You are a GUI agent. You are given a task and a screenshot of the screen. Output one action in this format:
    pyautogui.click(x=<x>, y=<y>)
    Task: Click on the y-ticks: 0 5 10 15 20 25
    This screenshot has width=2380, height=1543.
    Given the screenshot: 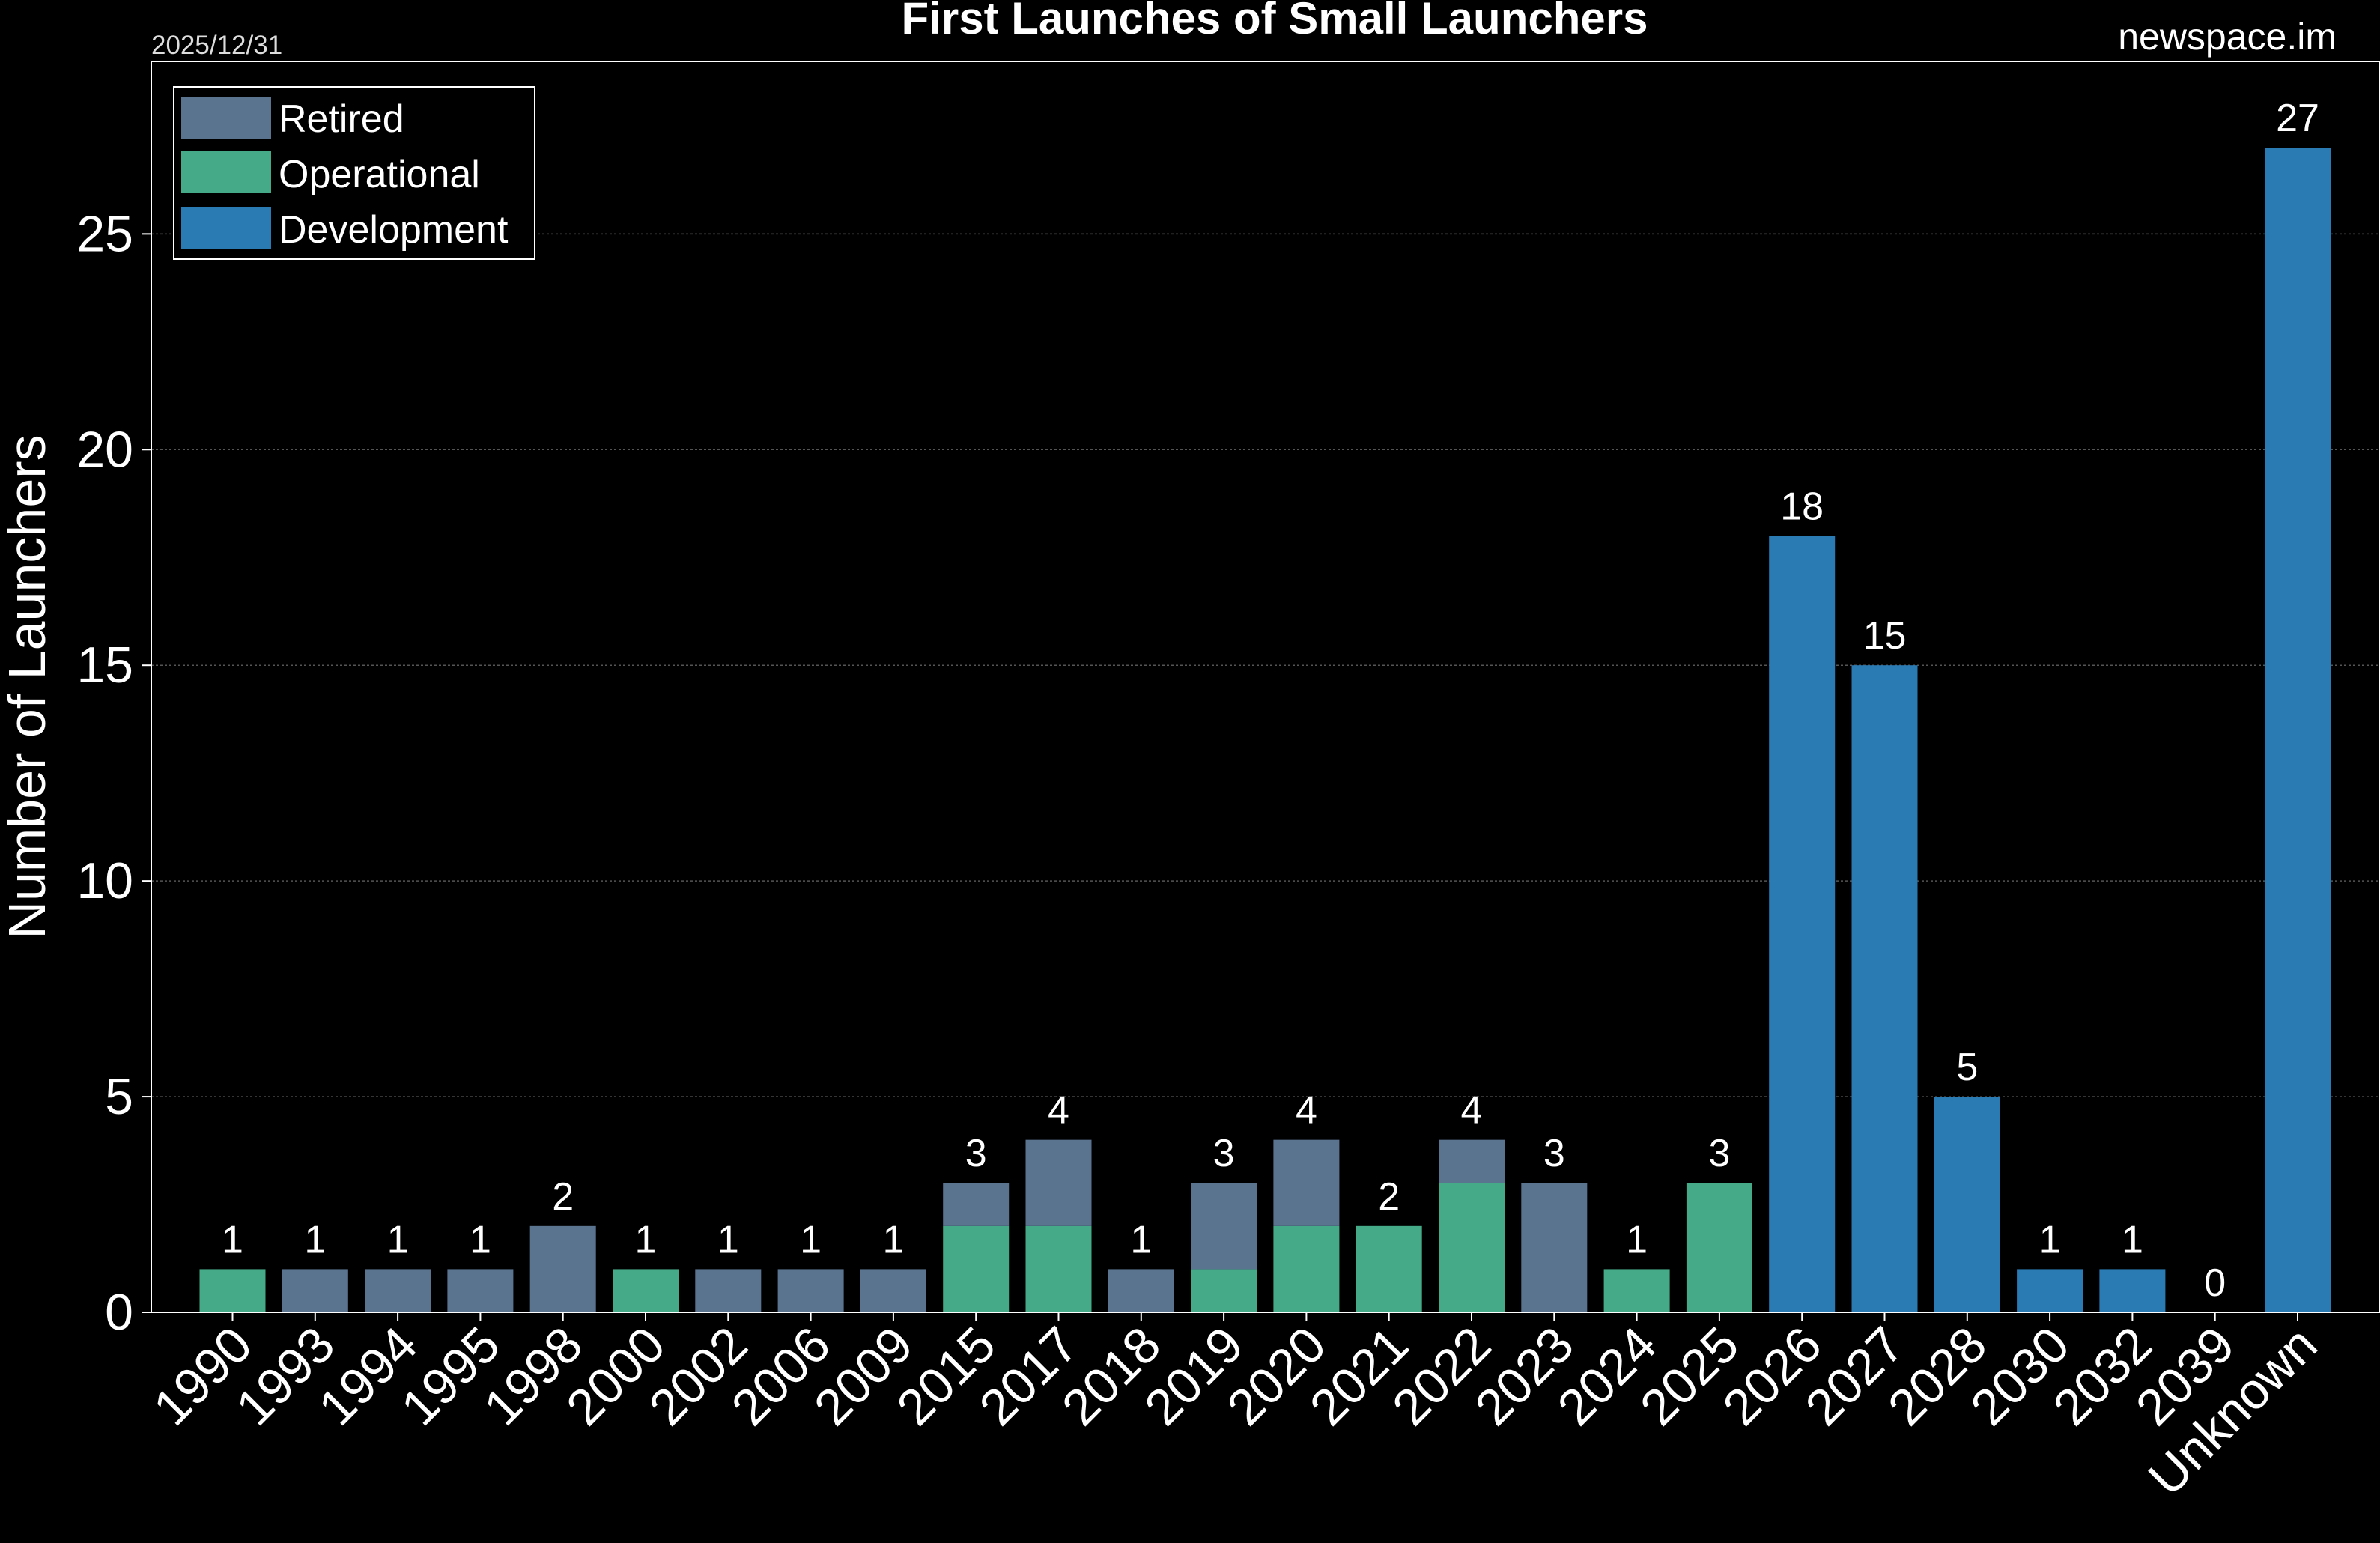 What is the action you would take?
    pyautogui.click(x=113, y=773)
    